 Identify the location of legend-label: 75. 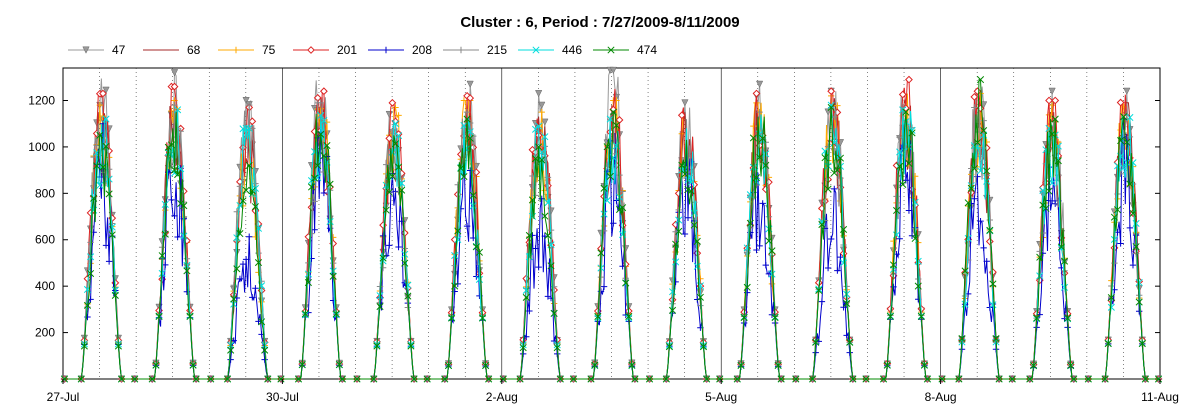
(269, 50).